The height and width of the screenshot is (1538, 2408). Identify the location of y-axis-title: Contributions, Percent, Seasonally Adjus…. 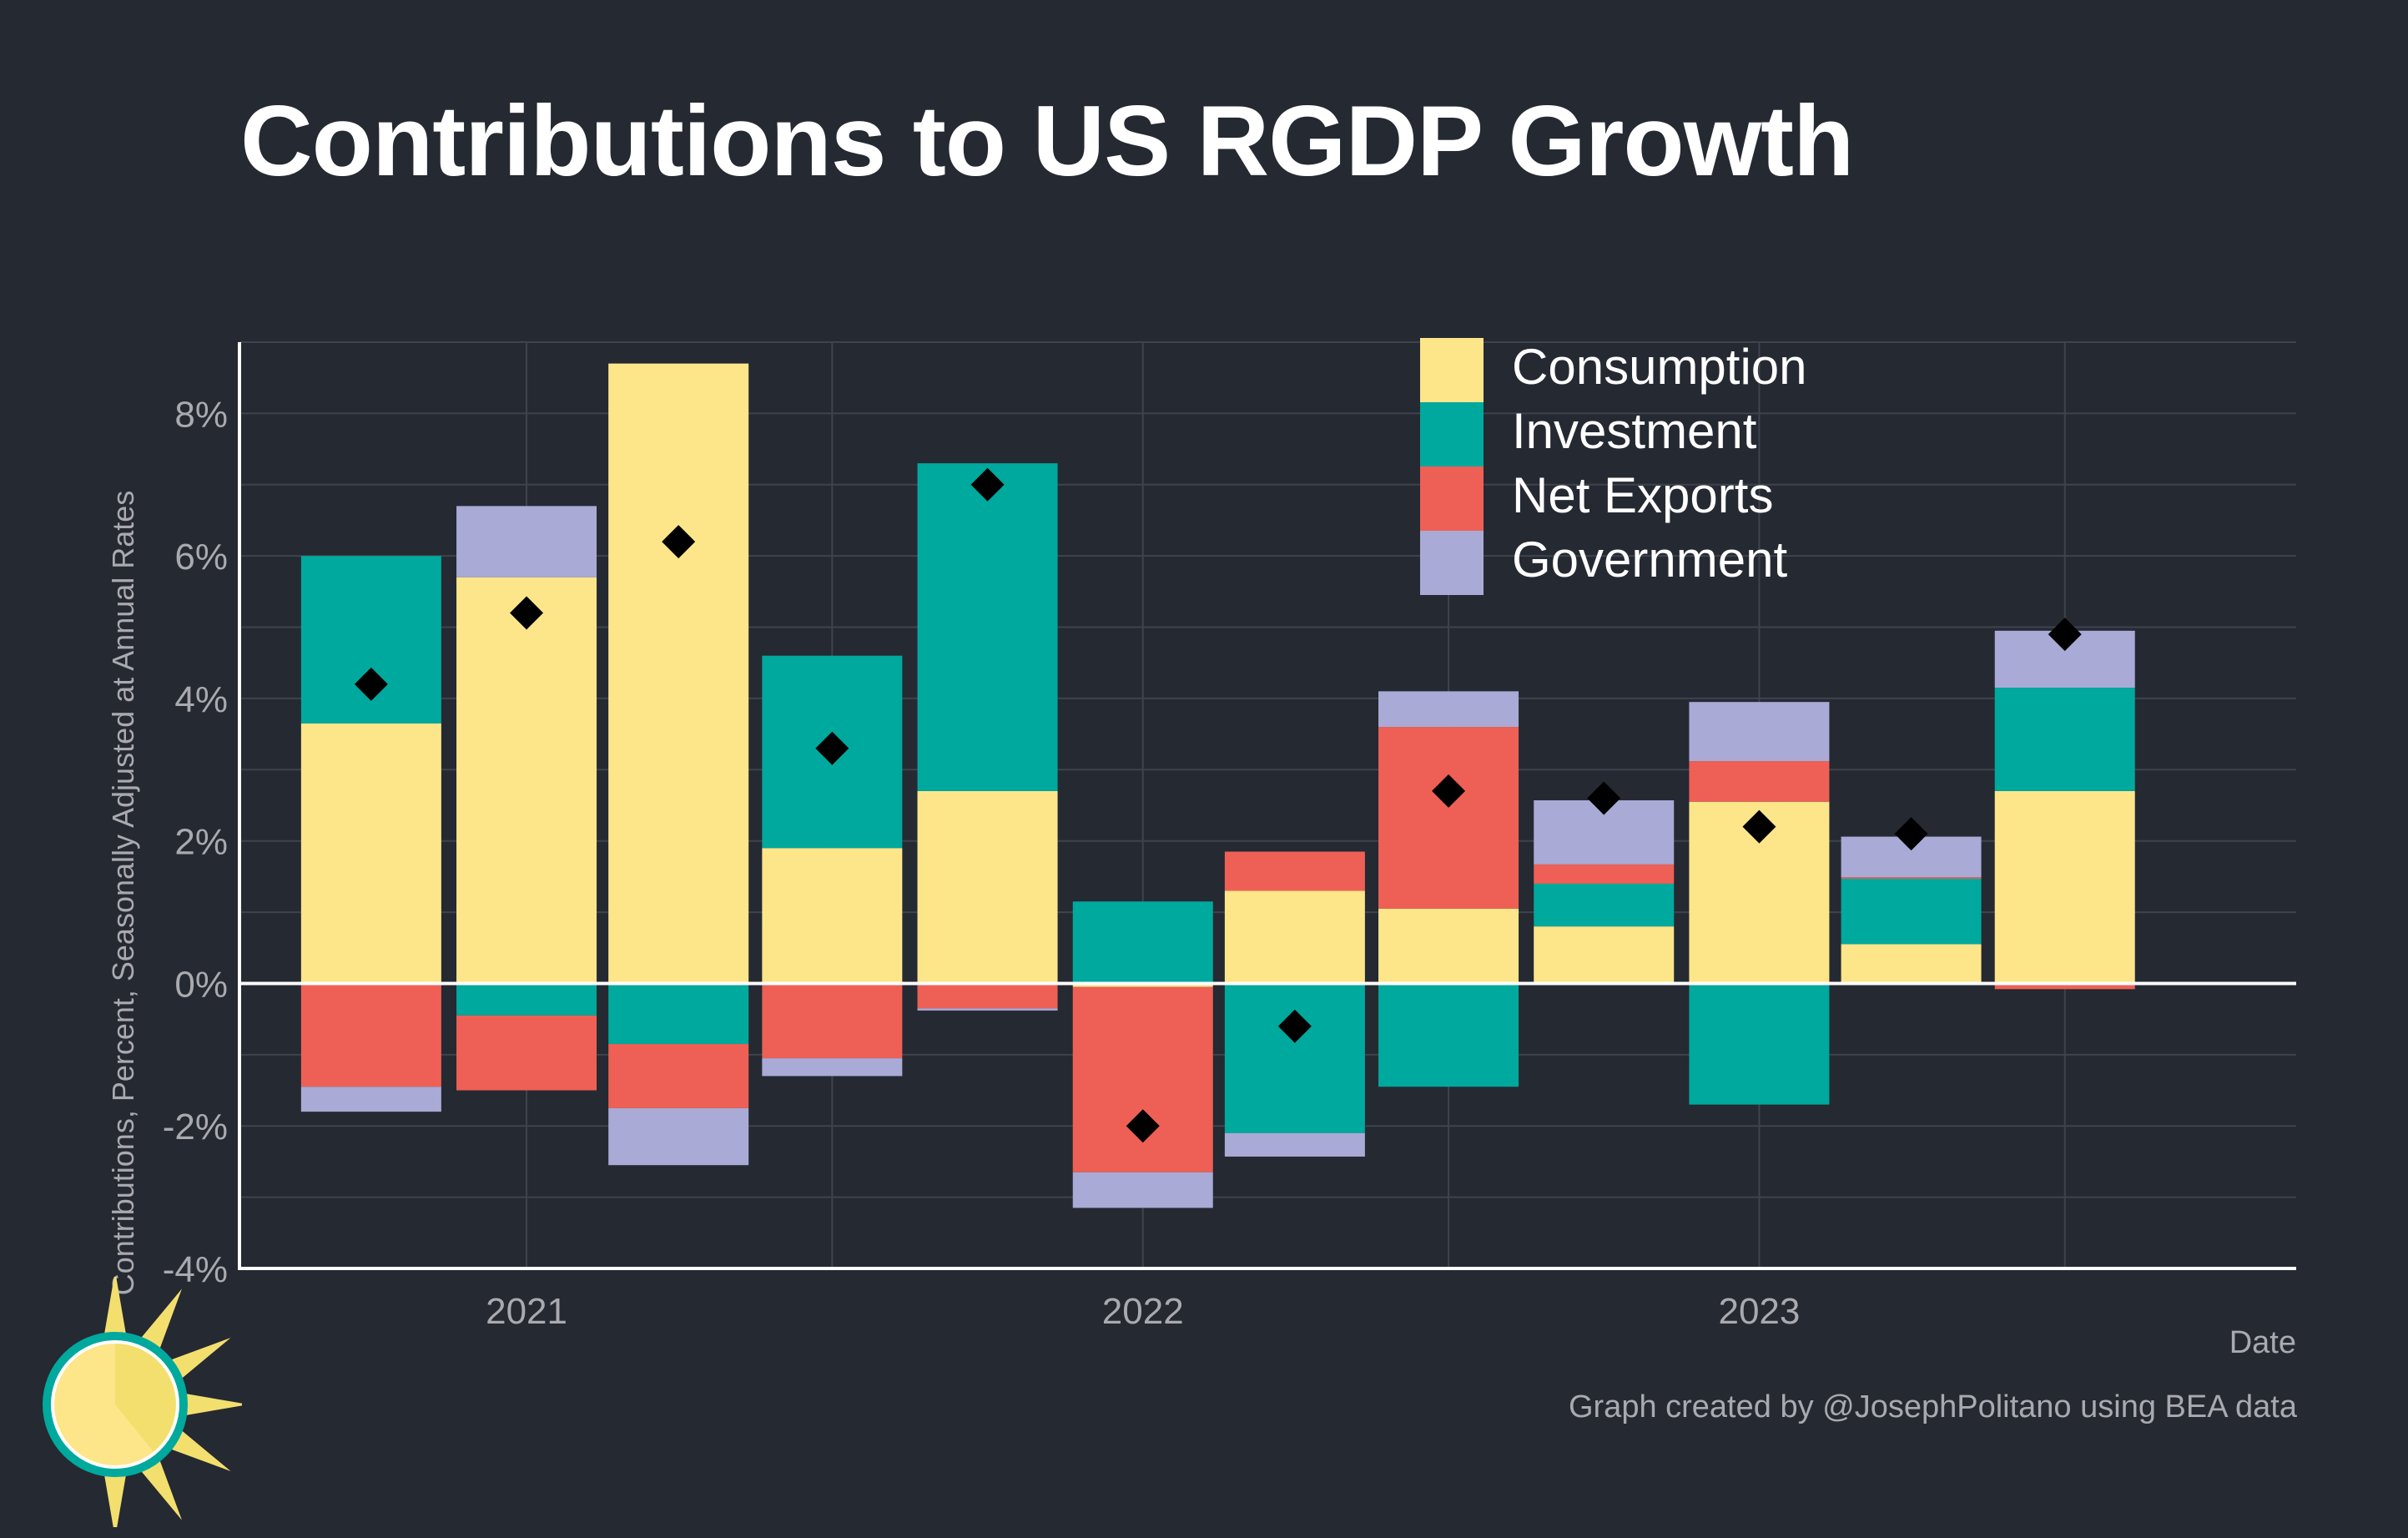
(123, 893).